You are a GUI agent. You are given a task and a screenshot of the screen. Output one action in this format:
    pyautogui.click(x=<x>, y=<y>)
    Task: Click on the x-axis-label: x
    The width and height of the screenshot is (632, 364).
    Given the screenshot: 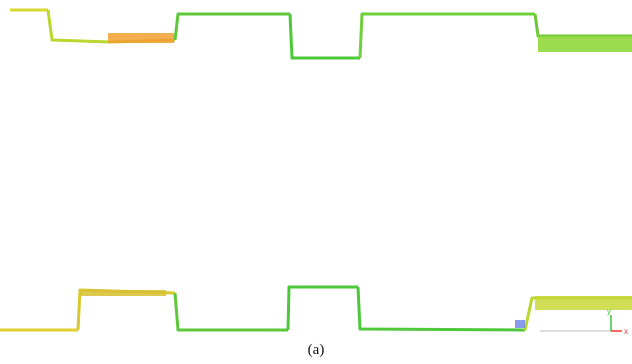 What is the action you would take?
    pyautogui.click(x=626, y=331)
    